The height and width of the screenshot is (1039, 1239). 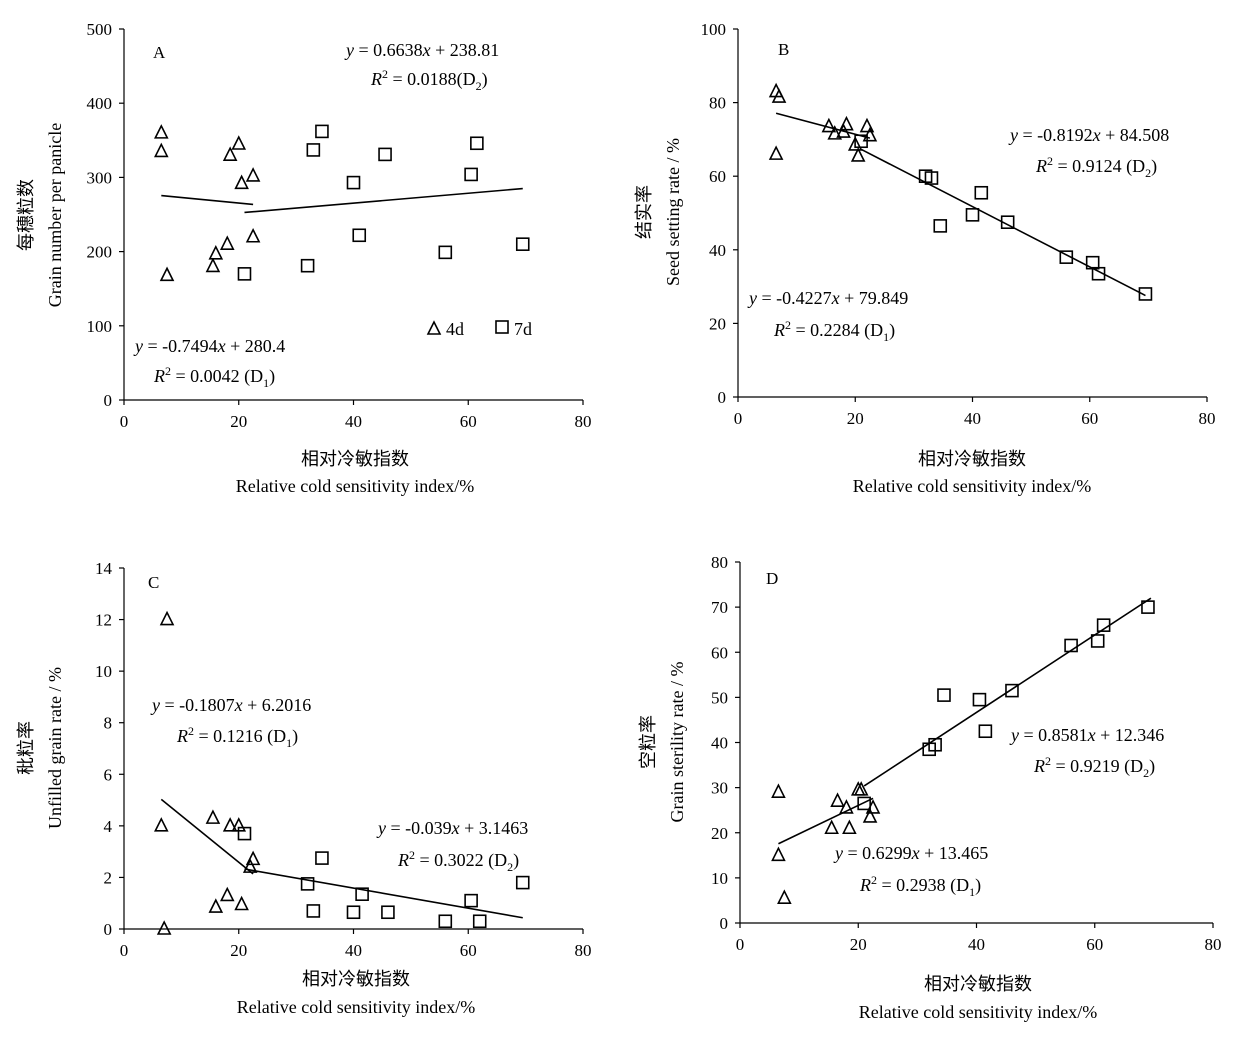 What do you see at coordinates (458, 861) in the screenshot?
I see `panel-c-r2-2: R2 = 0.3022 (D2)` at bounding box center [458, 861].